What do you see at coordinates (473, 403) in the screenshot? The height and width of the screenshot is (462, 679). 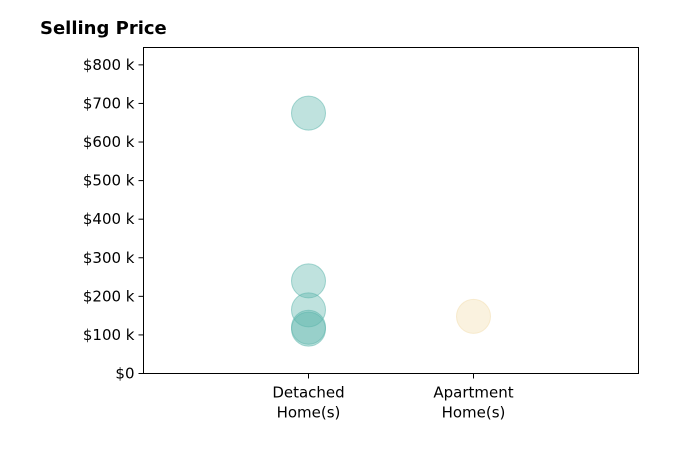 I see `x-tick-label: Apartment Home(s)` at bounding box center [473, 403].